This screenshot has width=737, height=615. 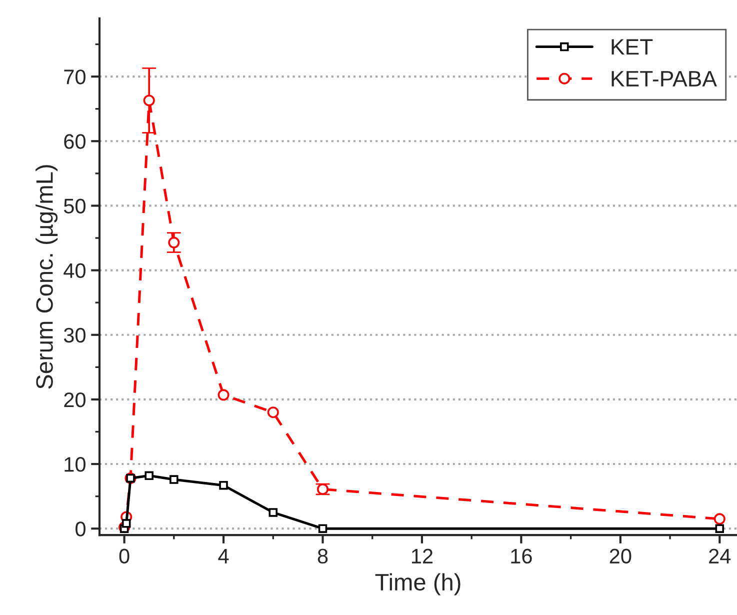 I want to click on y-tick-label: 20, so click(x=75, y=400).